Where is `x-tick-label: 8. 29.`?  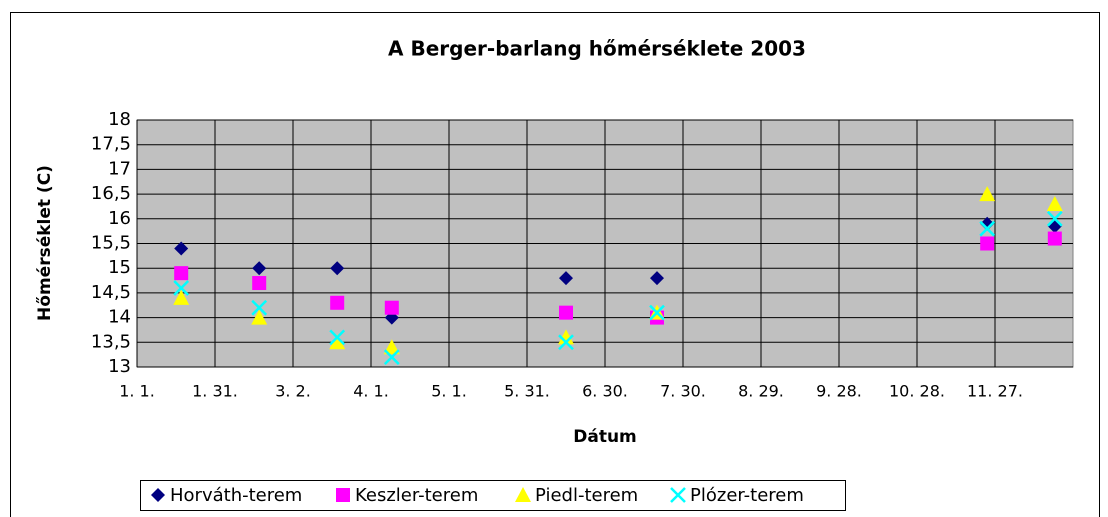 x-tick-label: 8. 29. is located at coordinates (761, 391).